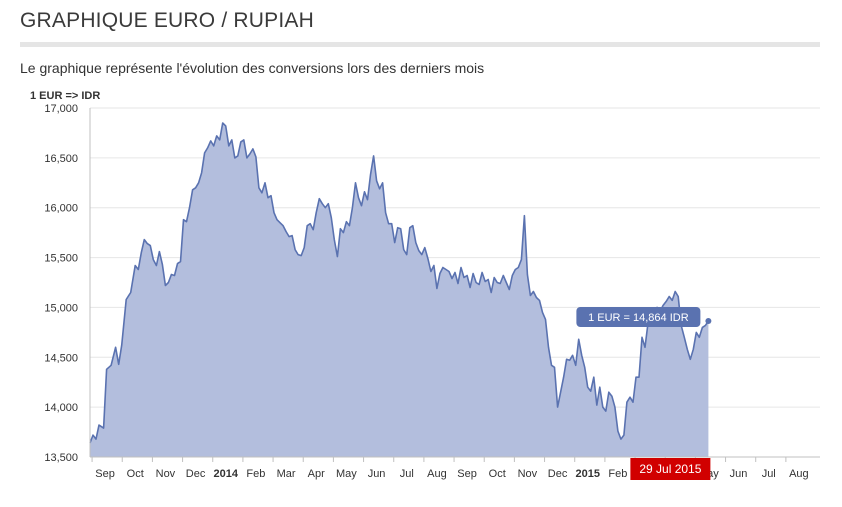 The image size is (842, 507). I want to click on x-tick-label: Apr, so click(316, 474).